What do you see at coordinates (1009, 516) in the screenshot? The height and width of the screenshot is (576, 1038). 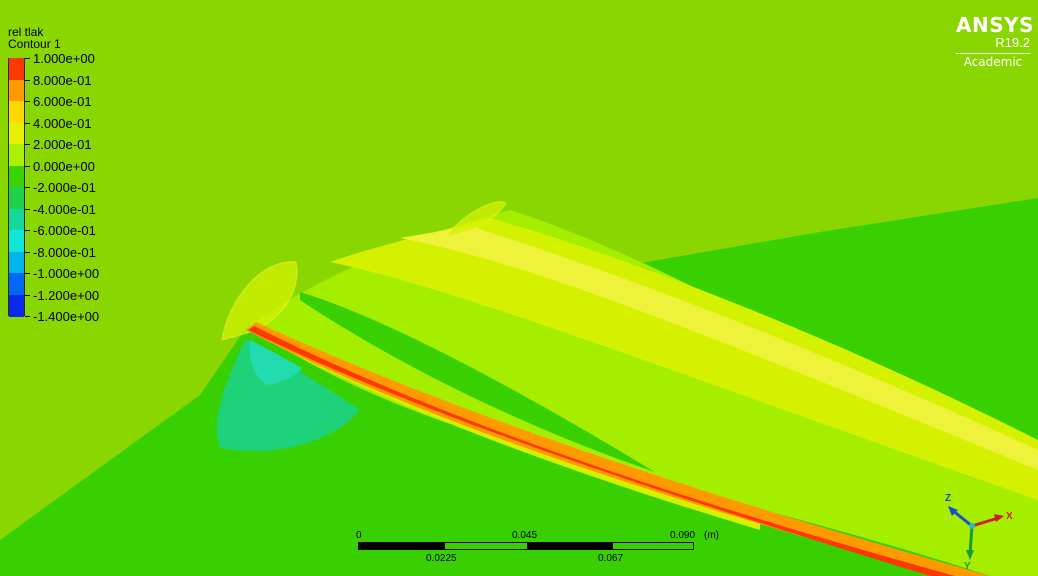 I see `axis-label-x: X` at bounding box center [1009, 516].